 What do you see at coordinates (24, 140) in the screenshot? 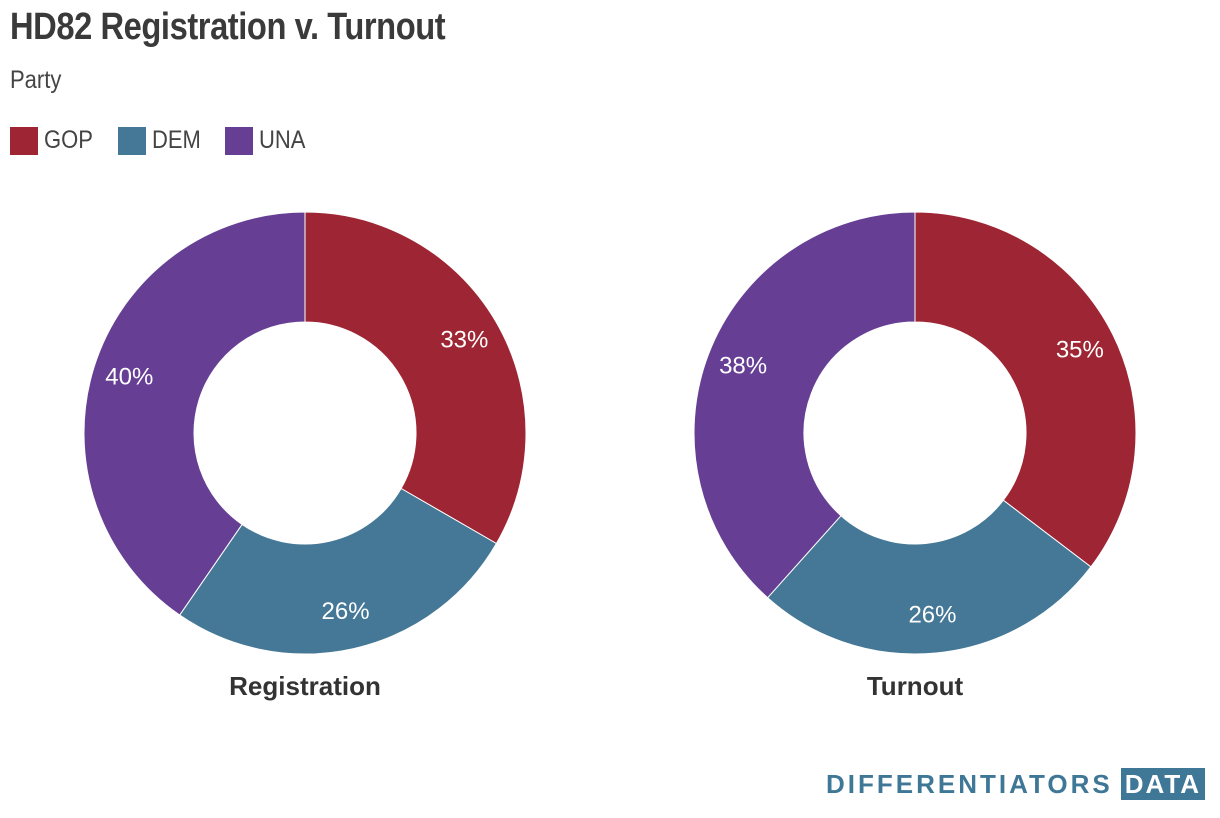
I see `legend-swatch-gop` at bounding box center [24, 140].